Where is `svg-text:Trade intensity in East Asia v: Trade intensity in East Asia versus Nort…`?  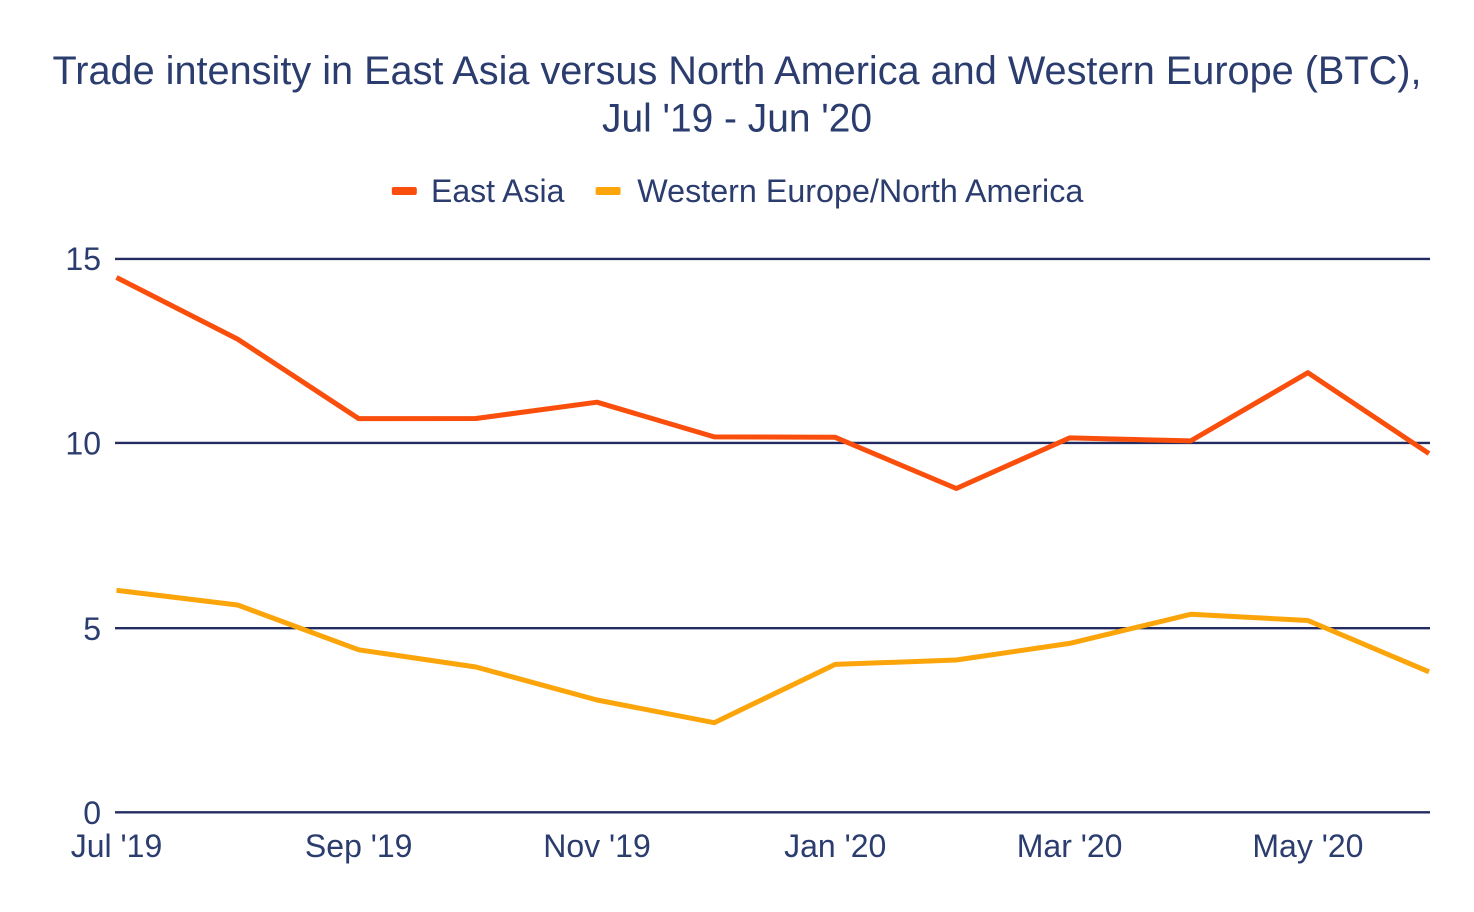 svg-text:Trade intensity in East Asia v: Trade intensity in East Asia versus Nort… is located at coordinates (737, 71).